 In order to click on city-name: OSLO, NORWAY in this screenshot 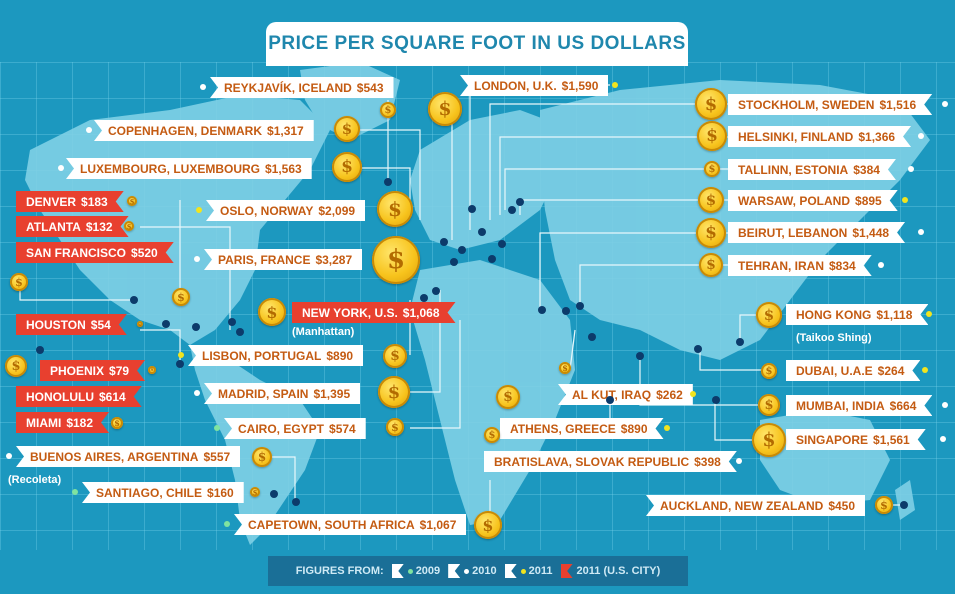, I will do `click(267, 210)`.